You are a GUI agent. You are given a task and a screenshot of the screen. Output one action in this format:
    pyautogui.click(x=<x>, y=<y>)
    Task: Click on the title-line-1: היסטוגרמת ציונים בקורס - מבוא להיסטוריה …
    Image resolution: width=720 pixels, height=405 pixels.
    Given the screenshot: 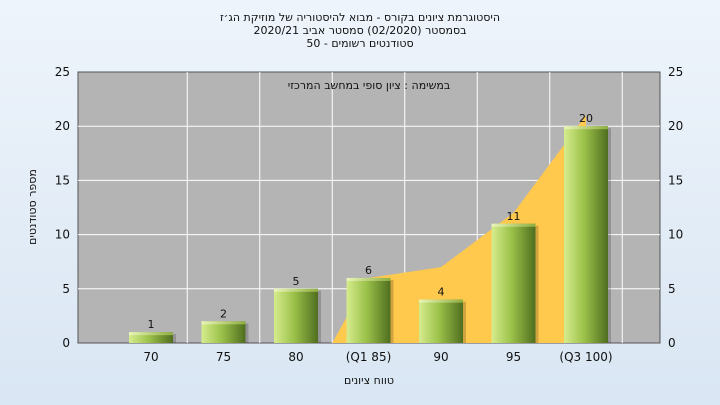 What is the action you would take?
    pyautogui.click(x=360, y=17)
    